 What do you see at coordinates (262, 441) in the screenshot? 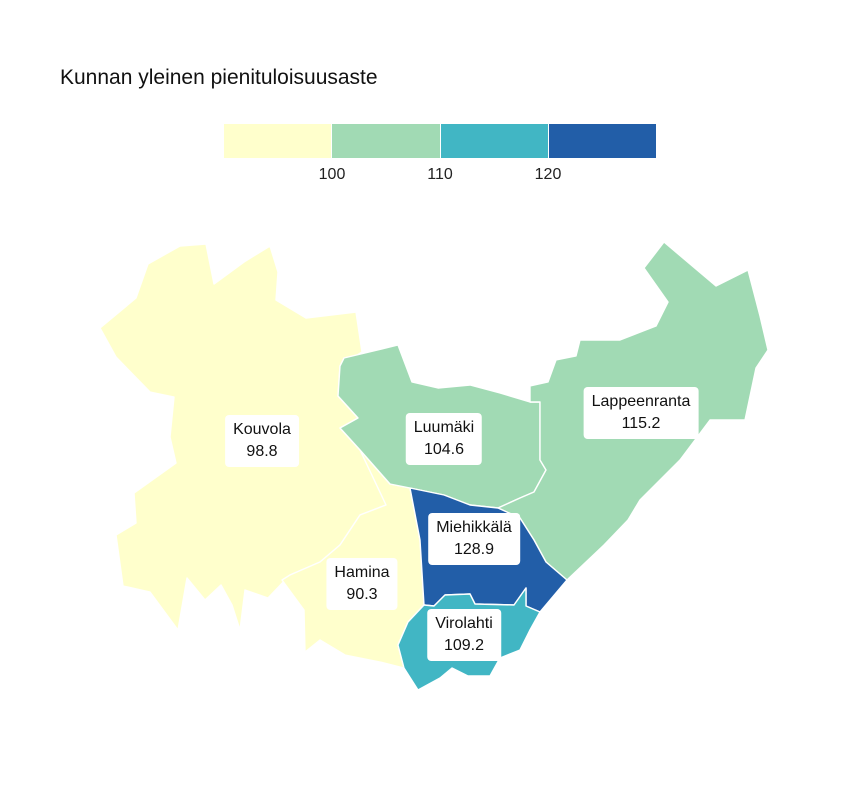
I see `label-kouvola: Kouvola 98.8` at bounding box center [262, 441].